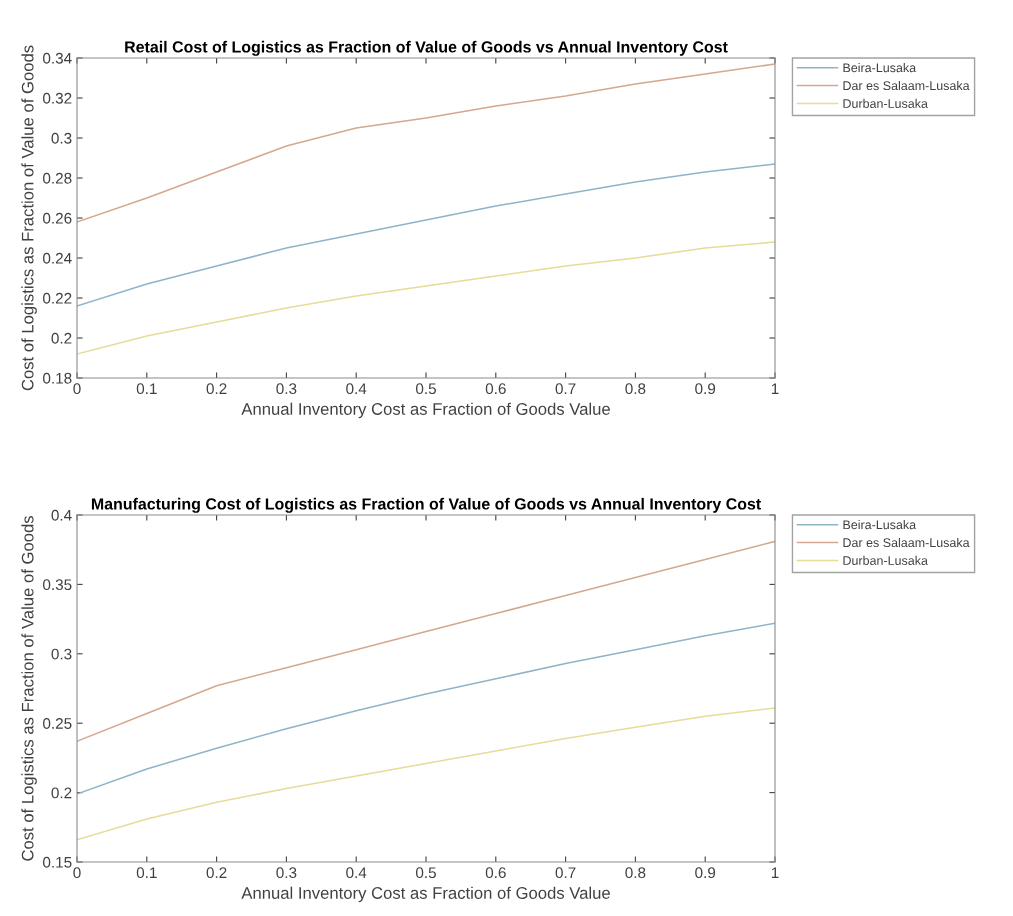 The height and width of the screenshot is (916, 1013). Describe the element at coordinates (57, 258) in the screenshot. I see `y-tick-label: 0.24` at that location.